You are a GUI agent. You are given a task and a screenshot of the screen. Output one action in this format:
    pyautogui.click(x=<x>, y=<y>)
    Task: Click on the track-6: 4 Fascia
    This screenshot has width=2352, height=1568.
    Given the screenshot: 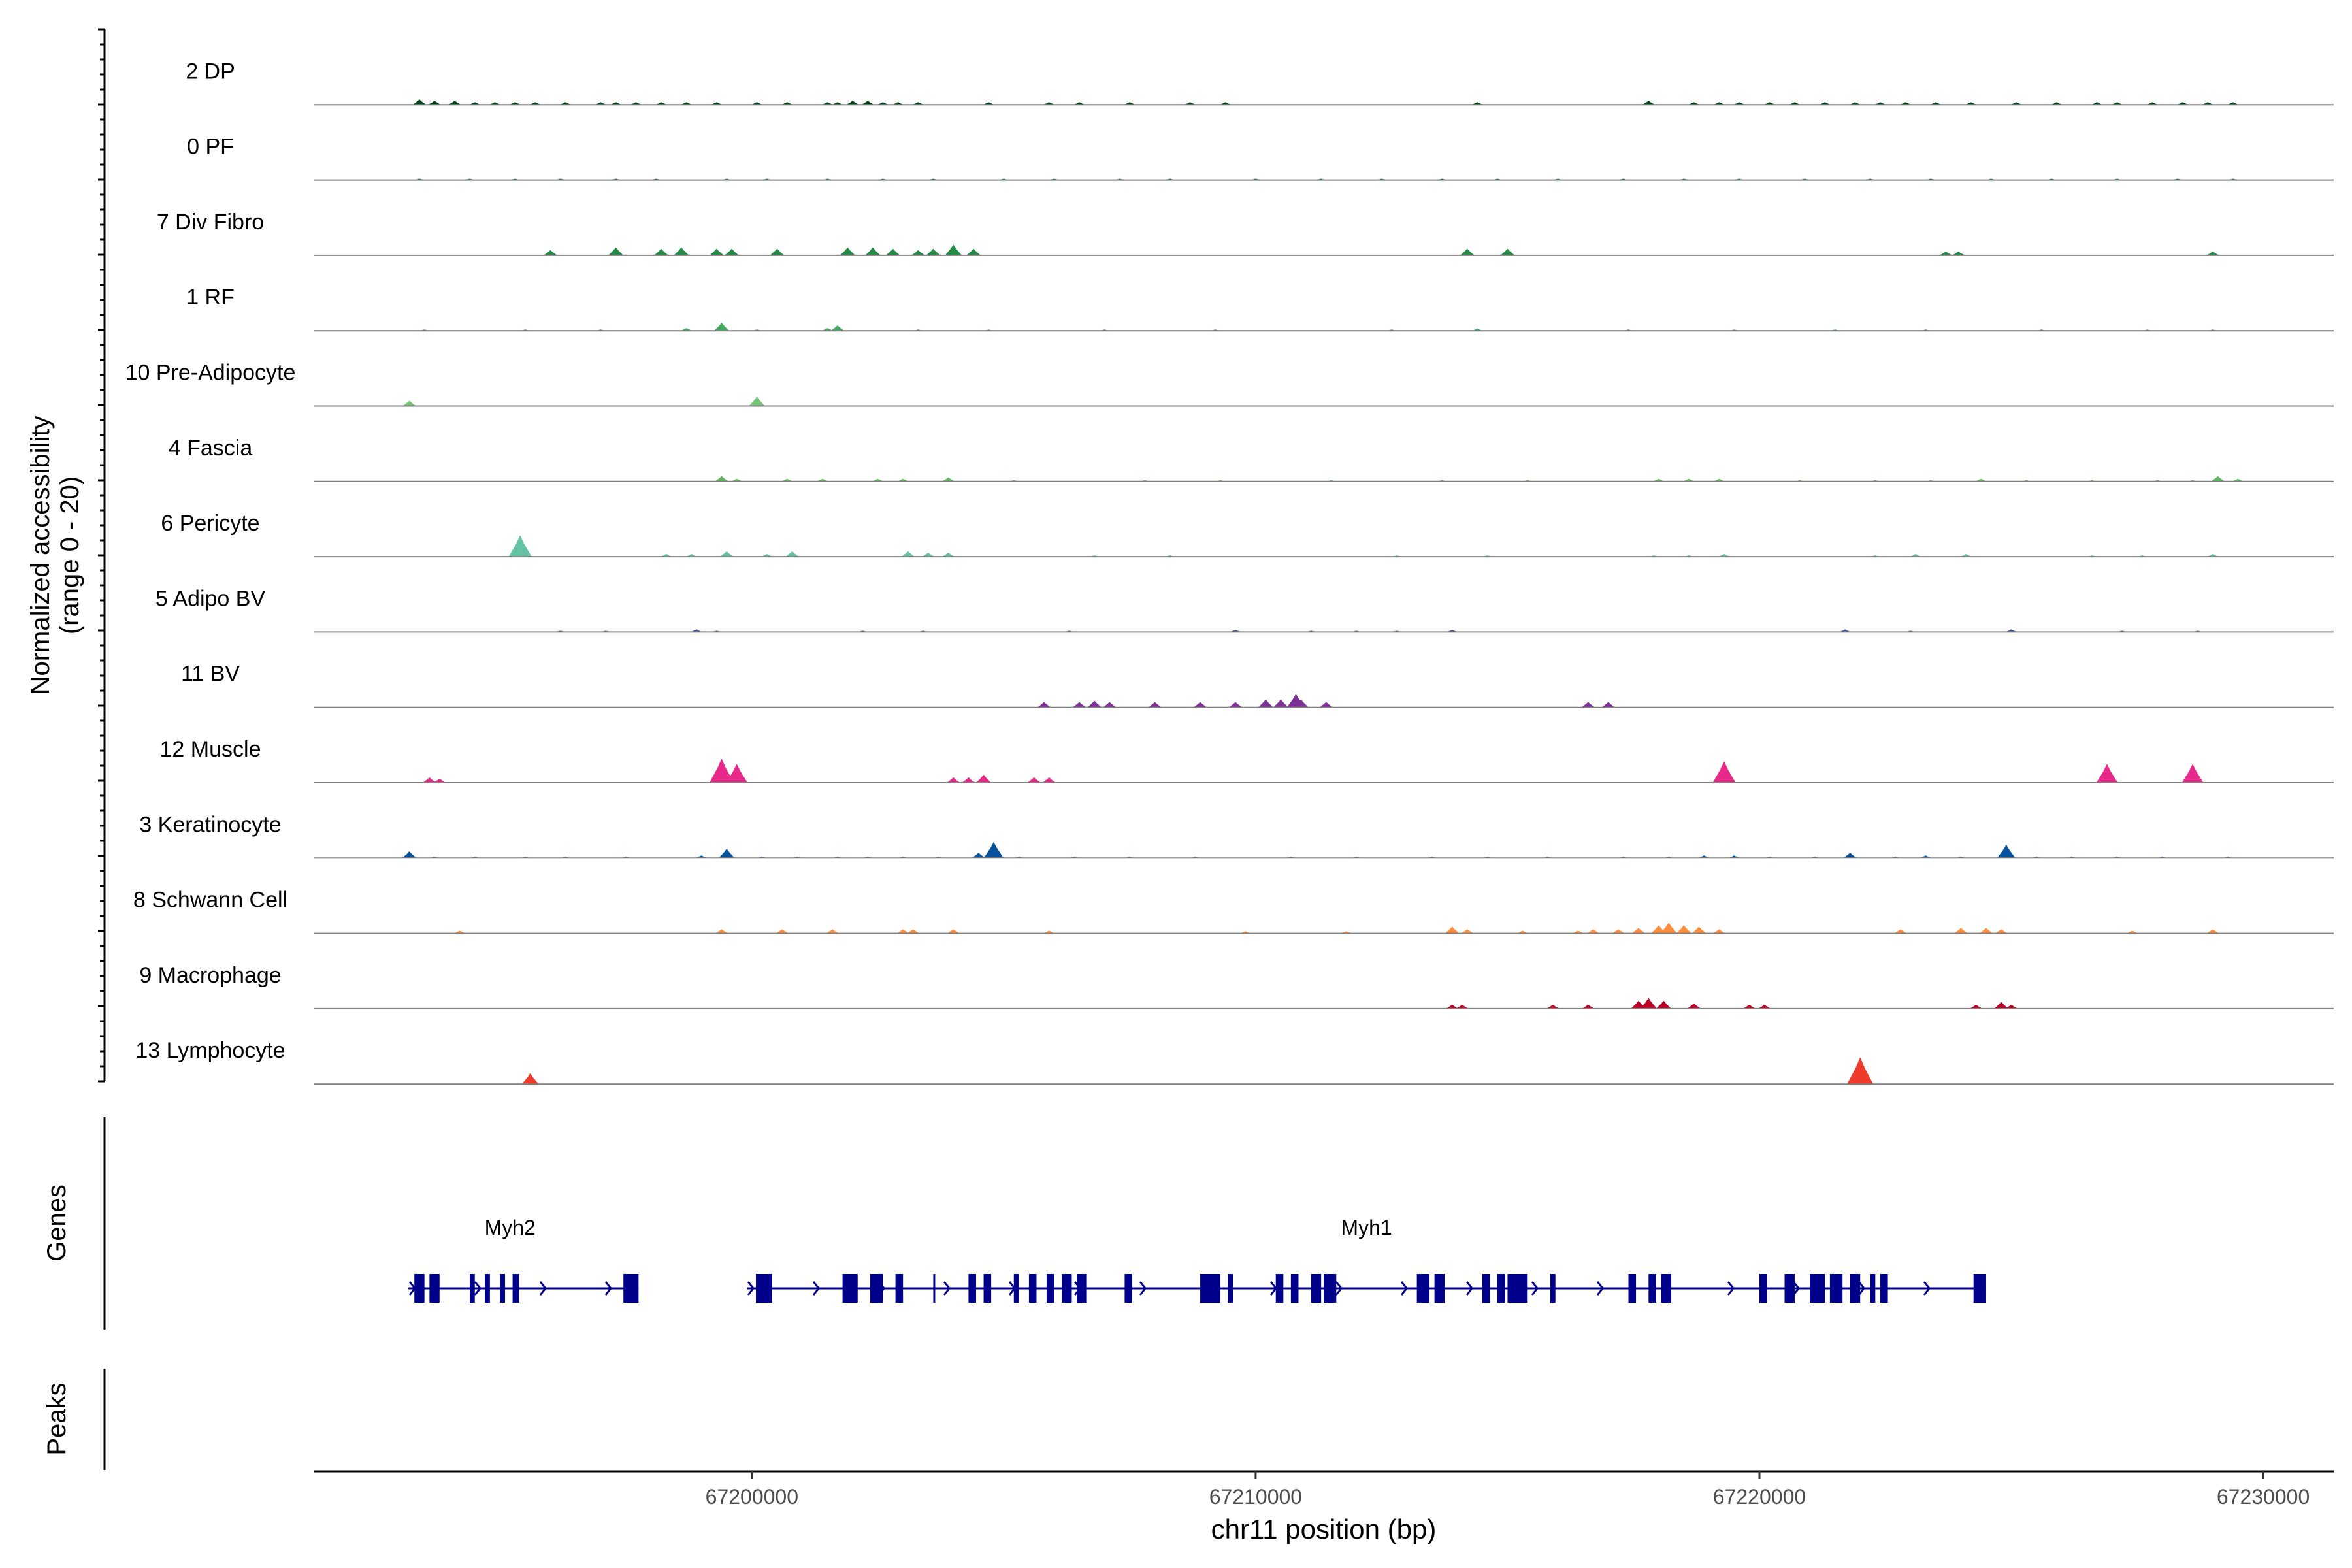 What is the action you would take?
    pyautogui.click(x=1251, y=459)
    